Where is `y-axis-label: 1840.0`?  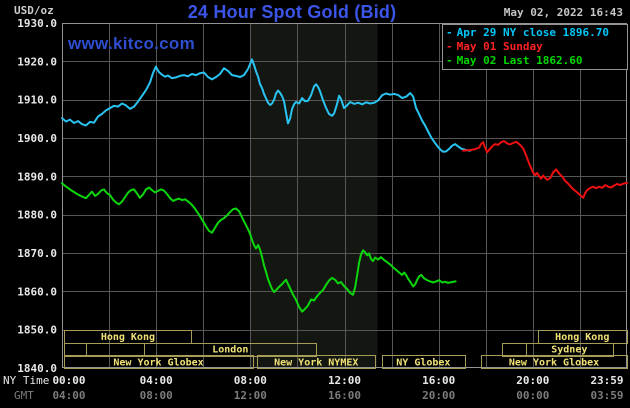
y-axis-label: 1840.0 is located at coordinates (37, 368).